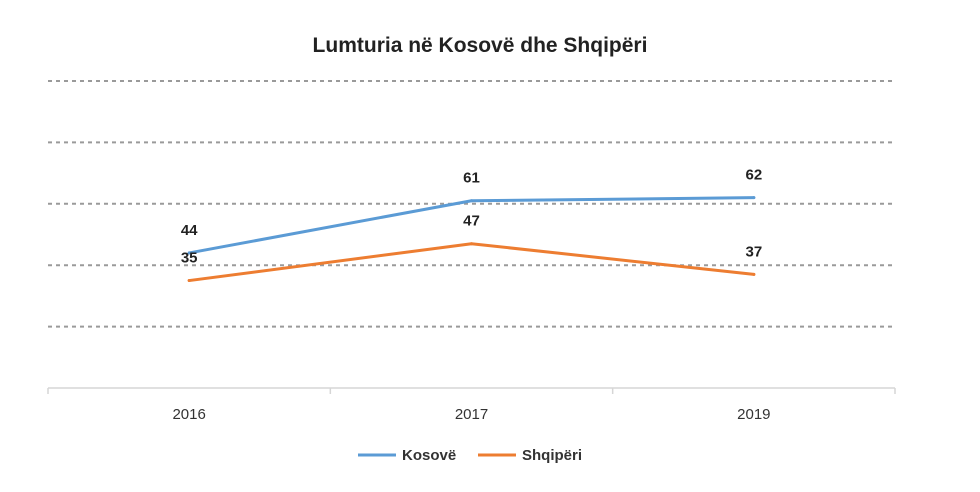 The height and width of the screenshot is (492, 980). What do you see at coordinates (188, 414) in the screenshot?
I see `x-tick-label: 2016` at bounding box center [188, 414].